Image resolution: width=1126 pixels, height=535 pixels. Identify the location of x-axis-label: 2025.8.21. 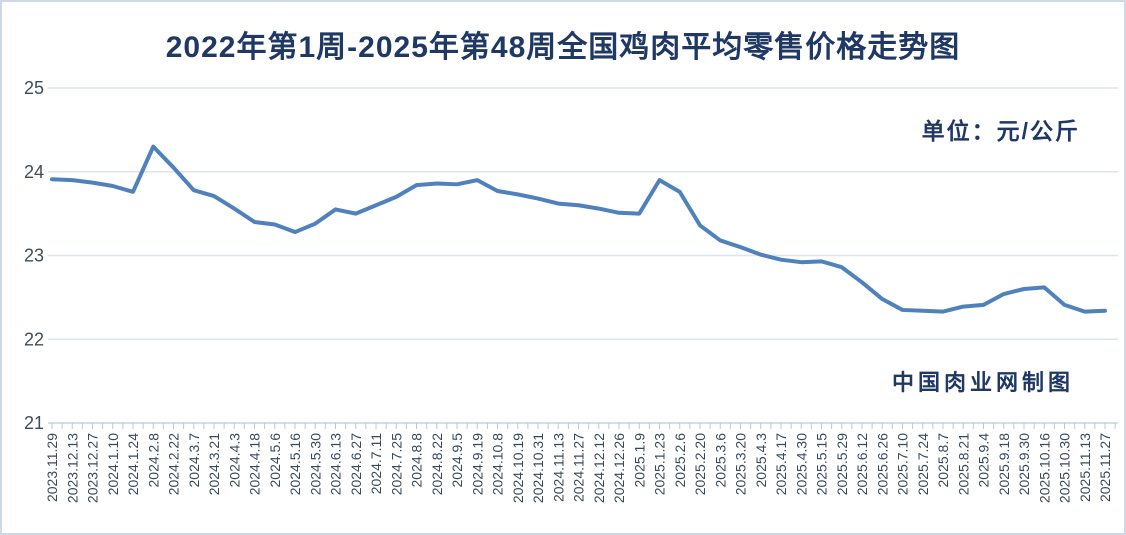
(963, 464).